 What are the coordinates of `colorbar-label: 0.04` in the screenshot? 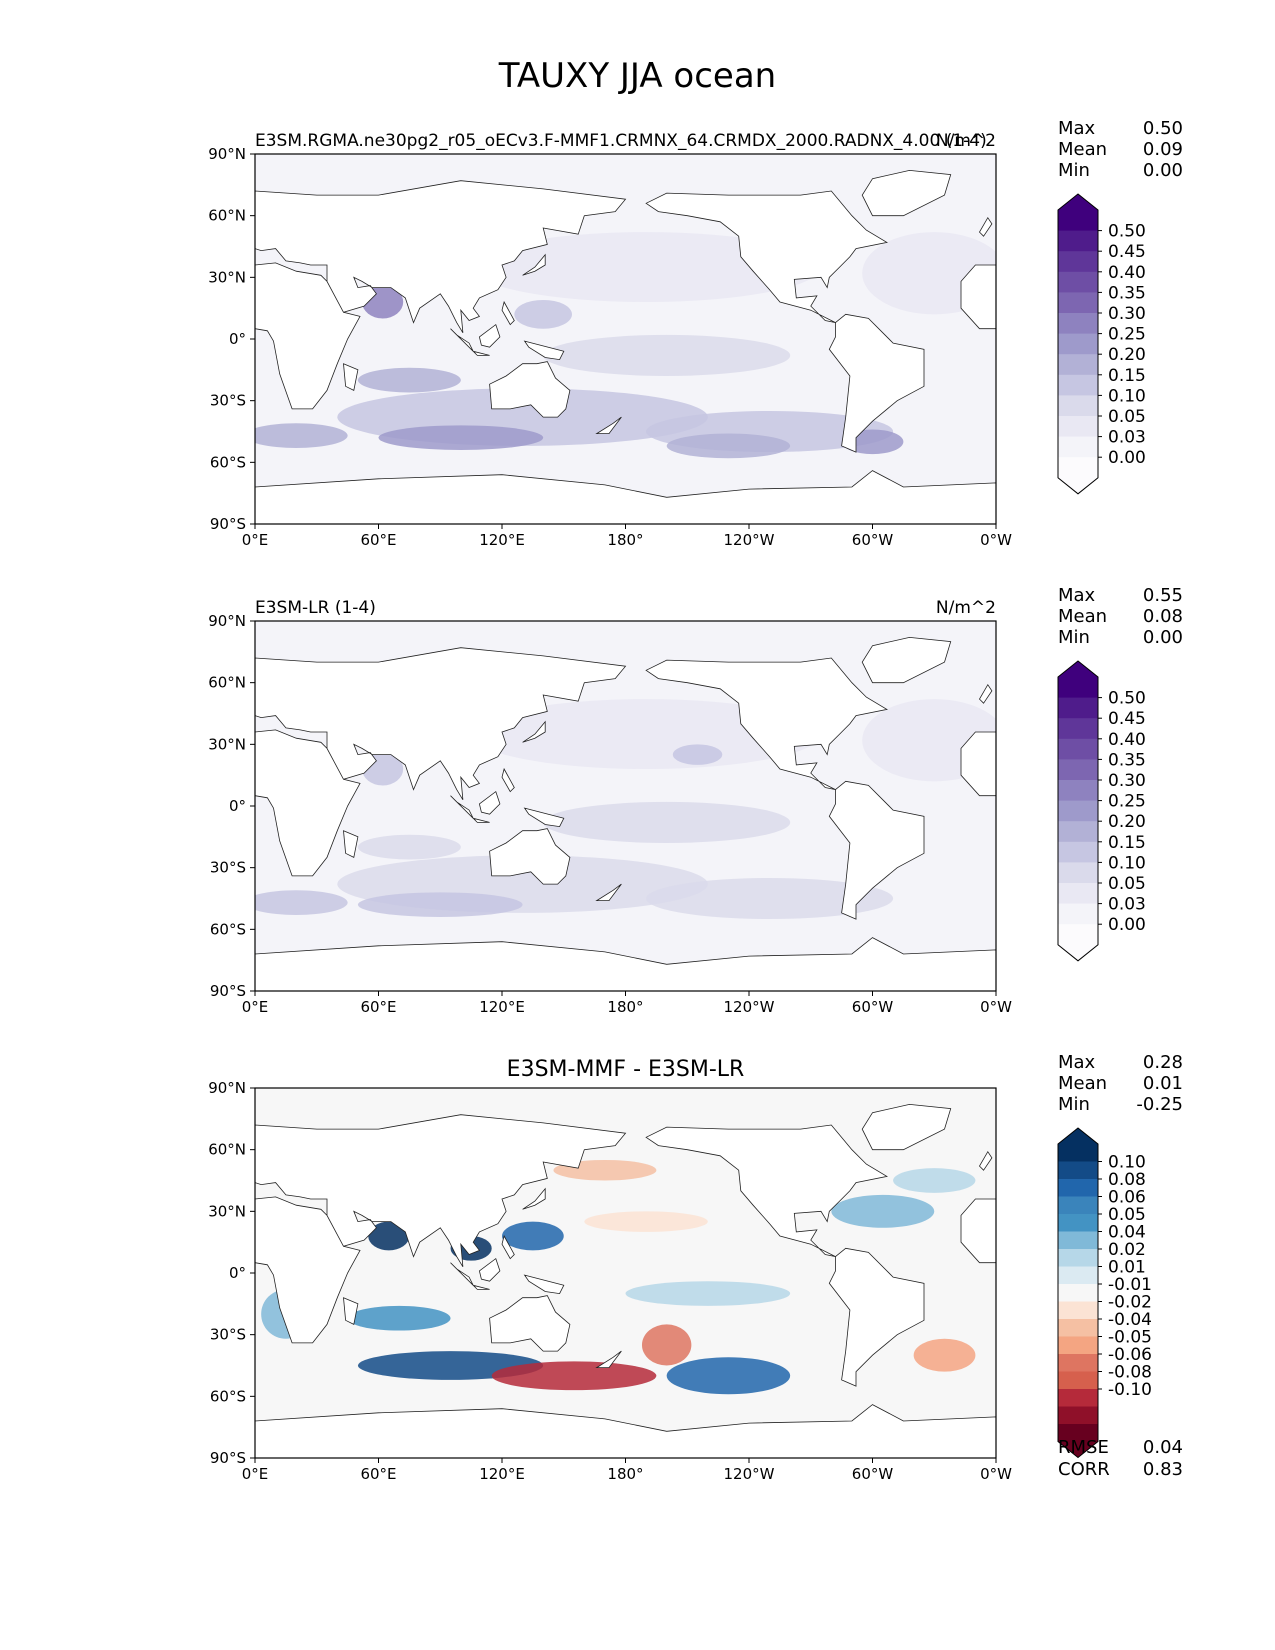 It's located at (1127, 1233).